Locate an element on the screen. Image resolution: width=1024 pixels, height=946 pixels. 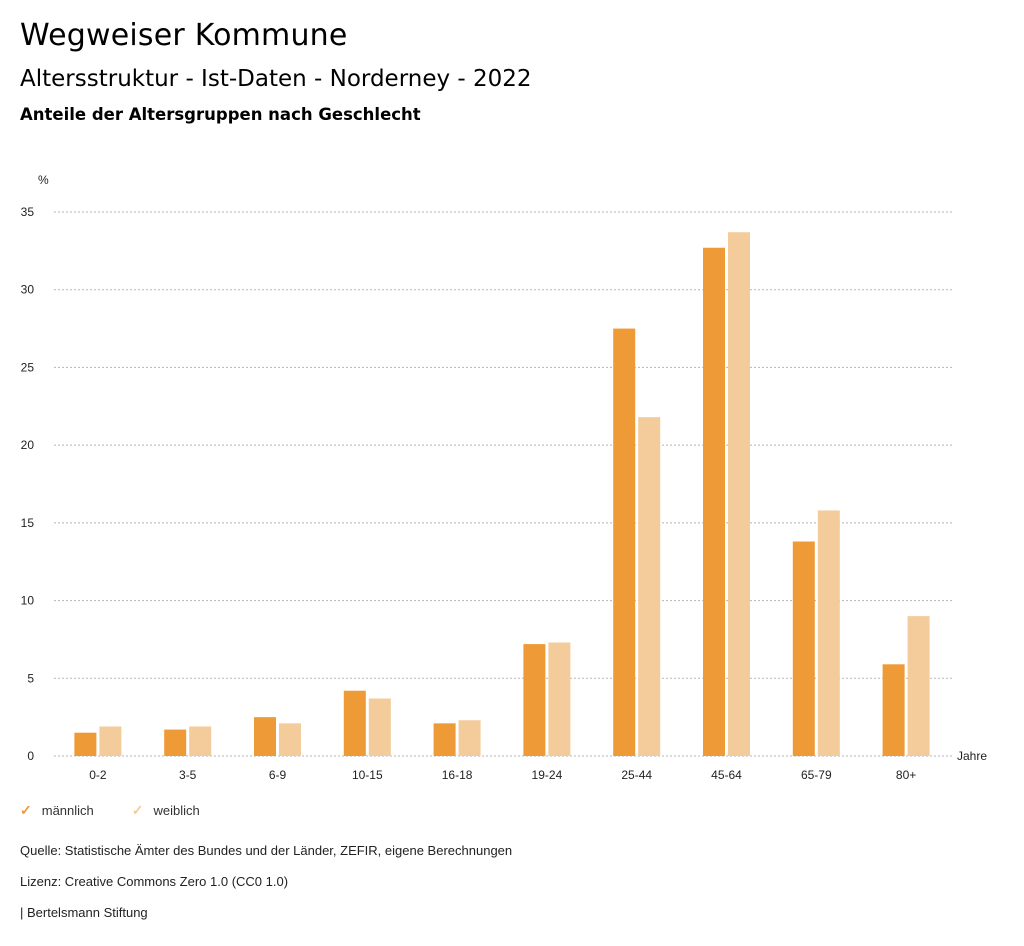
y-axis-label: % is located at coordinates (43, 180).